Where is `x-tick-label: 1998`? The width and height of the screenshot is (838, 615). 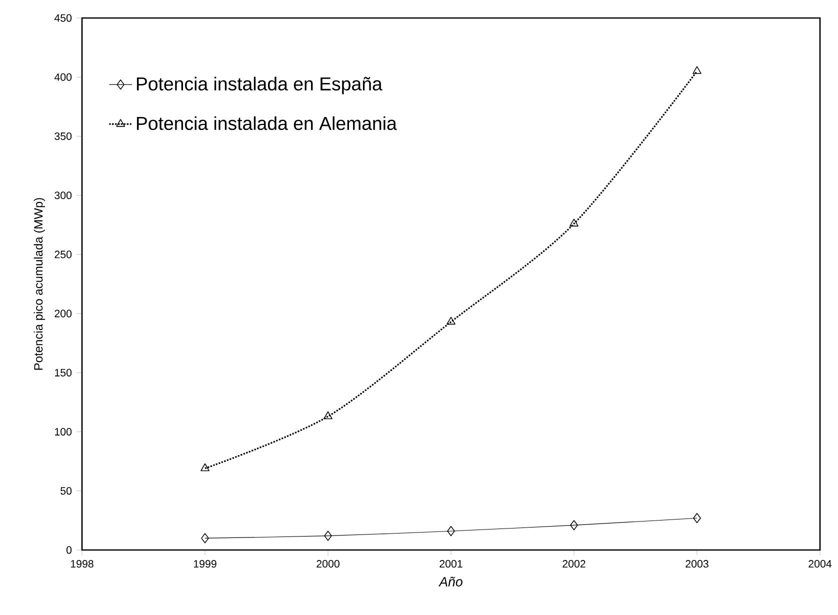
x-tick-label: 1998 is located at coordinates (82, 564).